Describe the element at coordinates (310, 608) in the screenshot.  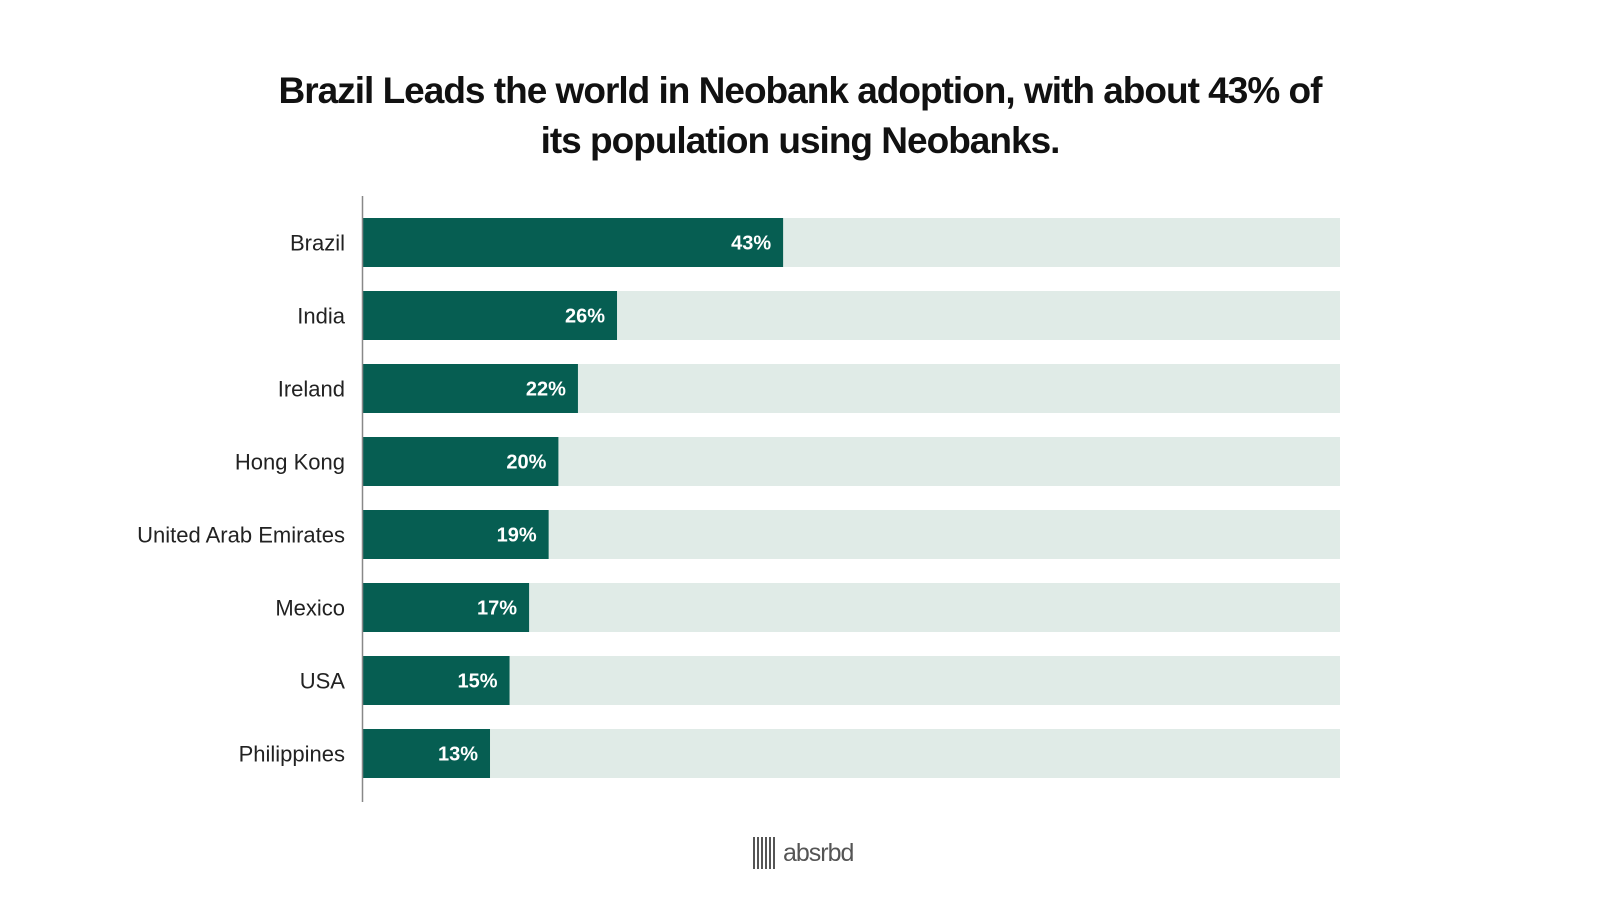
I see `category-label-mexico: Mexico` at that location.